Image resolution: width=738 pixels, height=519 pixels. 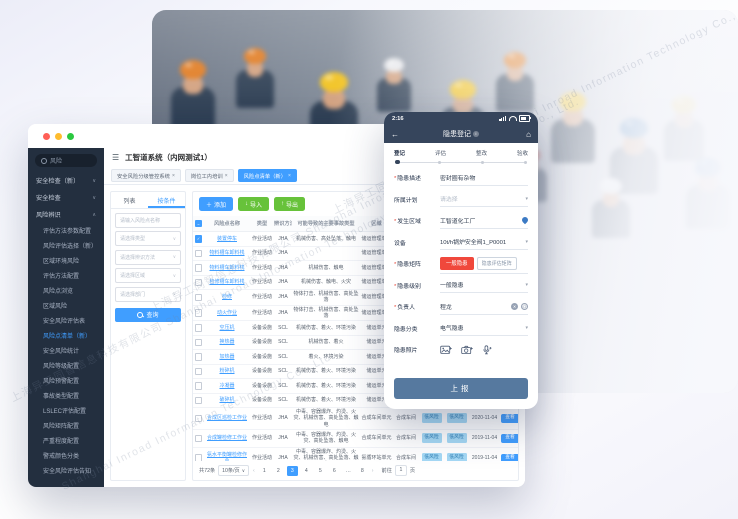 What do you see at coordinates (355, 386) in the screenshot?
I see `table-row: 冷凝器 设备设施 SCL 机械伤害、着火、环境污染 储运单元` at bounding box center [355, 386].